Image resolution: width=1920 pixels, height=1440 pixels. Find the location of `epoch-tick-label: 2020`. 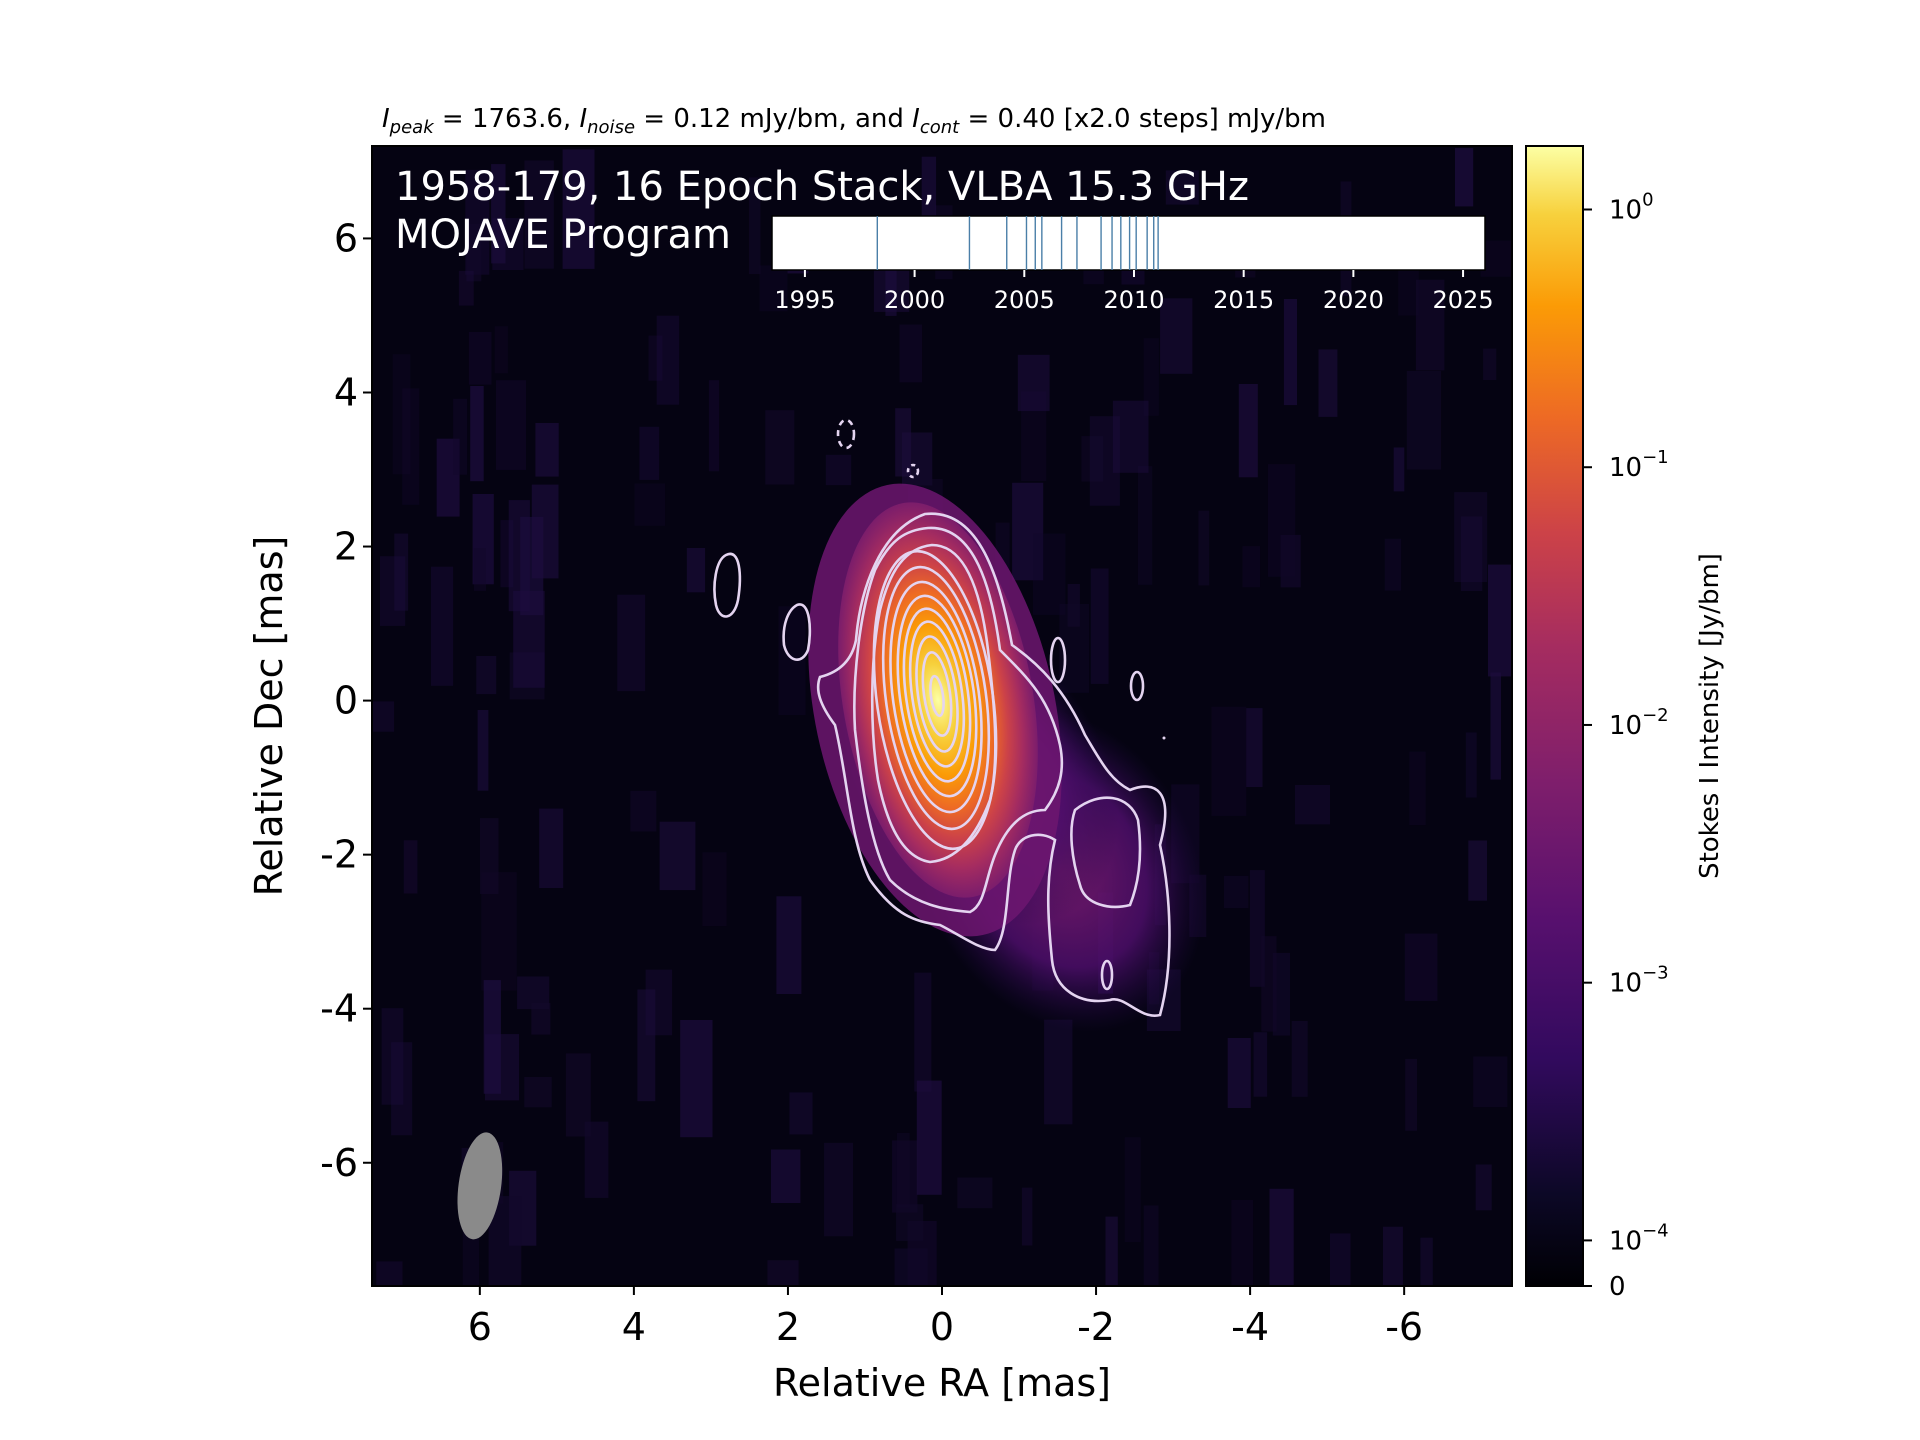

epoch-tick-label: 2020 is located at coordinates (1353, 300).